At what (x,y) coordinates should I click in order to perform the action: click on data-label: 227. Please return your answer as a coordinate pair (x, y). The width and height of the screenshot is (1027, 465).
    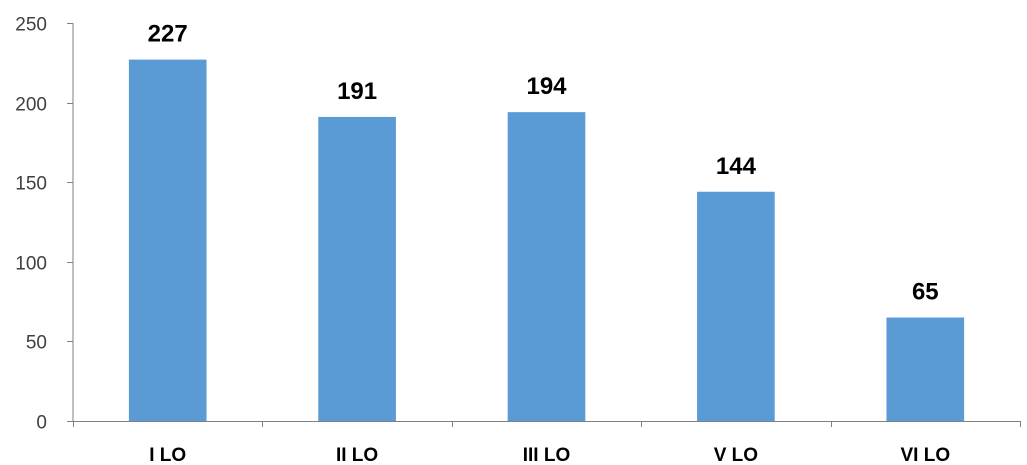
    Looking at the image, I should click on (168, 34).